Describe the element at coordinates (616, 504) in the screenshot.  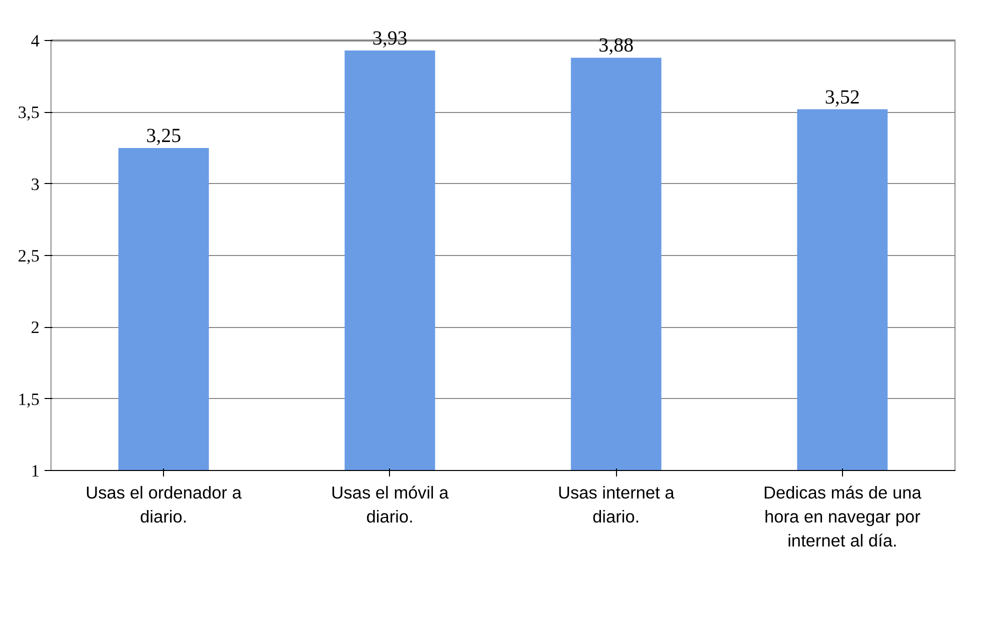
I see `x-tick-label: Usas internet a diario.` at that location.